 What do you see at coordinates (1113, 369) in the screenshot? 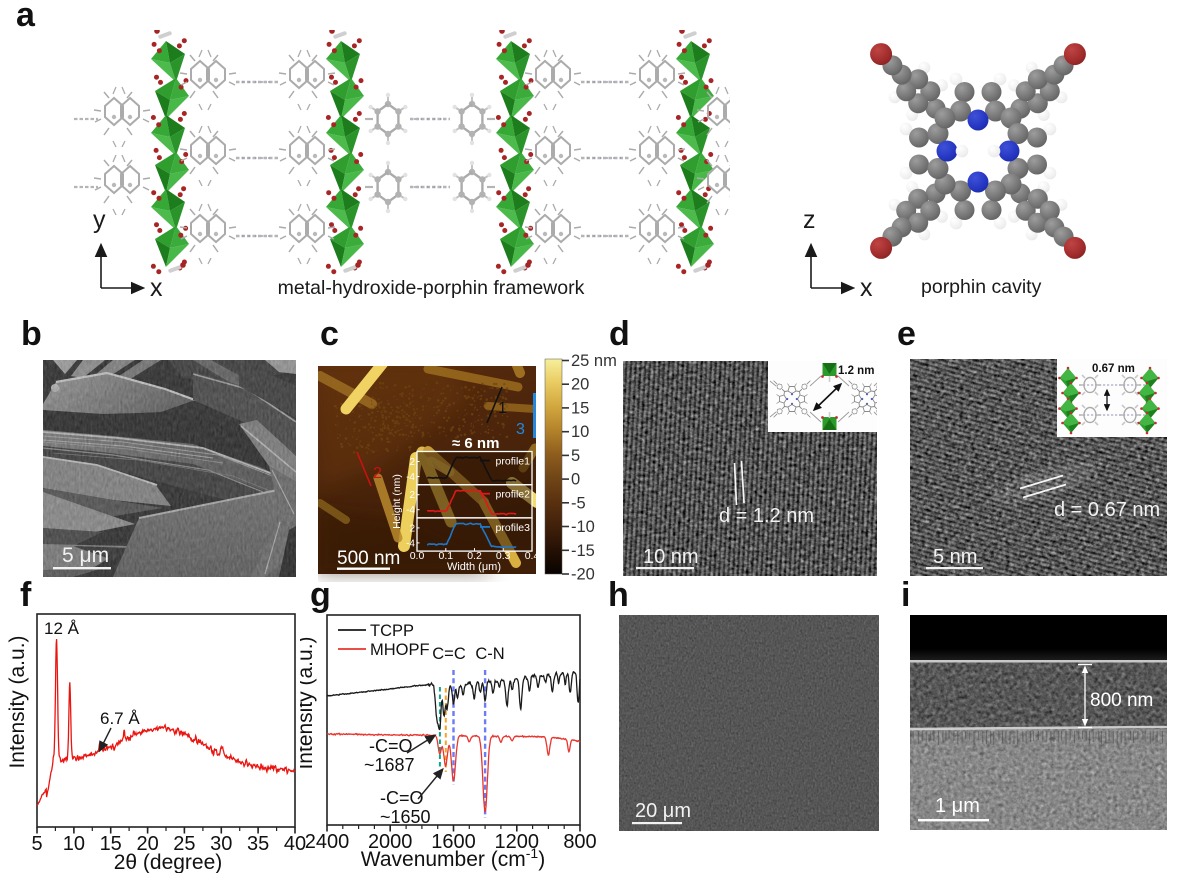
I see `svg-text: 0.67 nm` at bounding box center [1113, 369].